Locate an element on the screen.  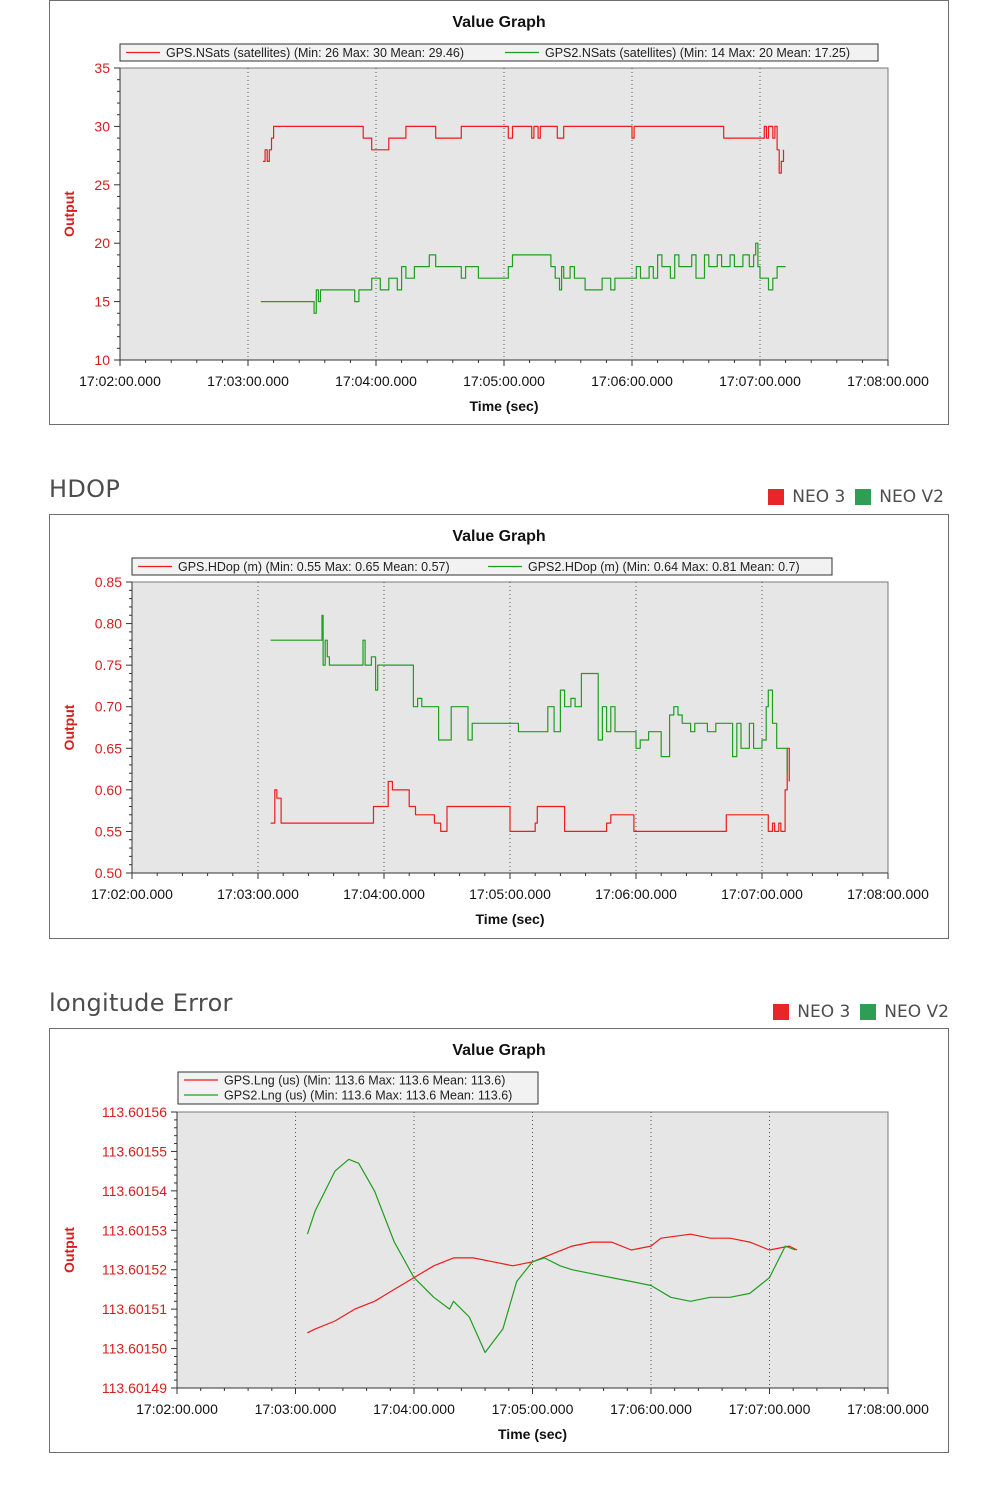
legend-item-neov2-2: NEO V2 is located at coordinates (904, 1012).